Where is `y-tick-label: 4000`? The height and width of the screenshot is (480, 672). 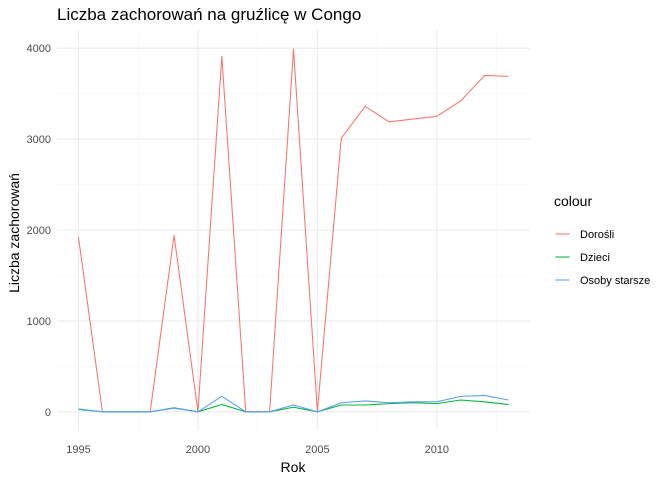
y-tick-label: 4000 is located at coordinates (39, 49).